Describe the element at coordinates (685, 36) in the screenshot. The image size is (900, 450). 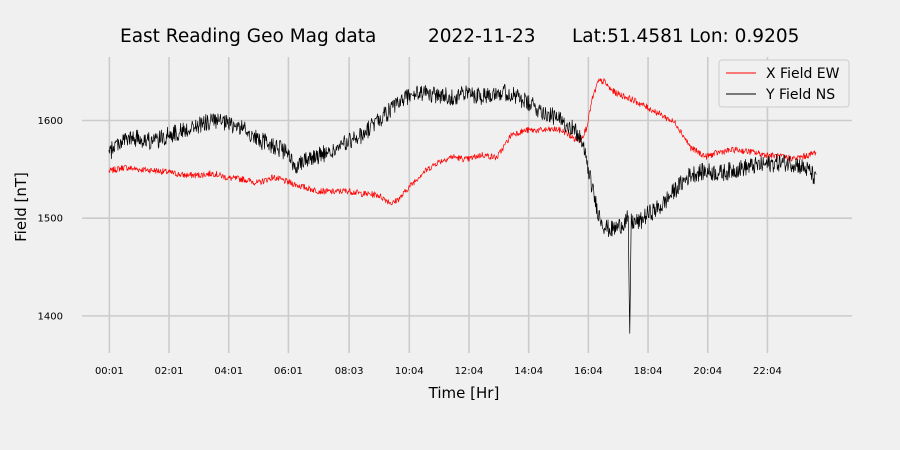
I see `chart-title-location: Lat:51.4581 Lon: 0.9205` at that location.